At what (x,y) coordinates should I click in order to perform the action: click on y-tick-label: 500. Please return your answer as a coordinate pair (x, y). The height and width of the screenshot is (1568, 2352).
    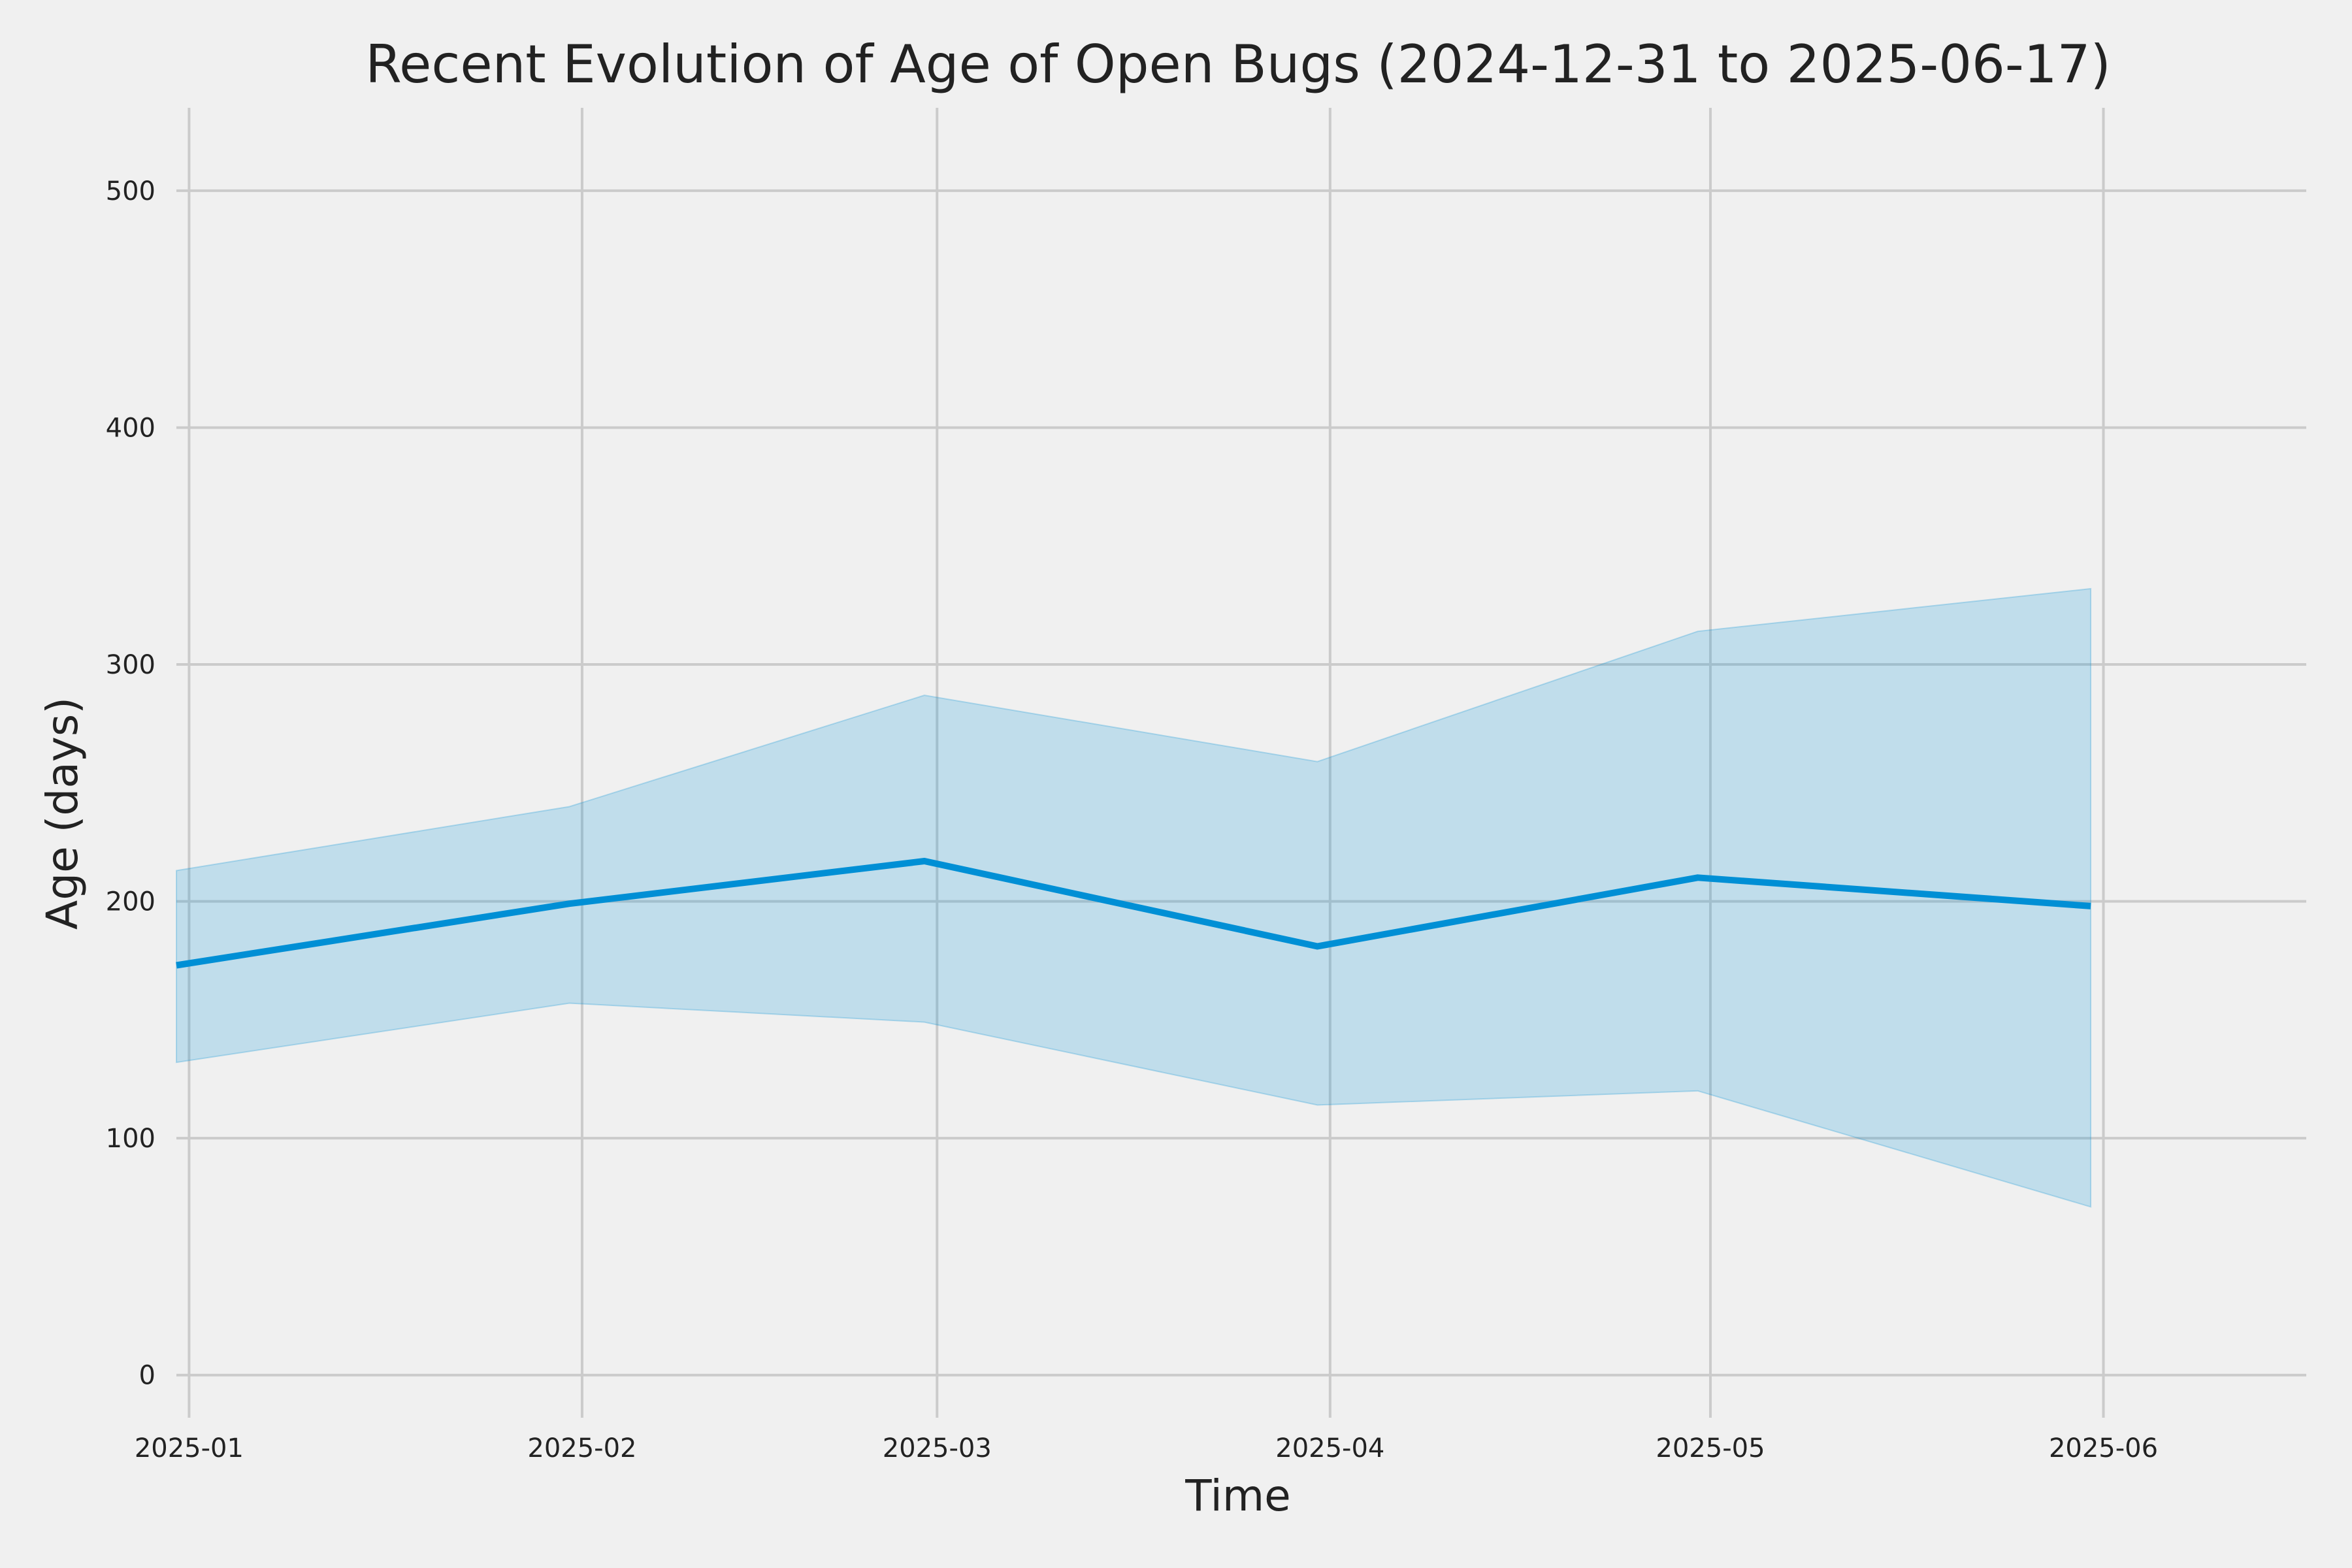
    Looking at the image, I should click on (130, 191).